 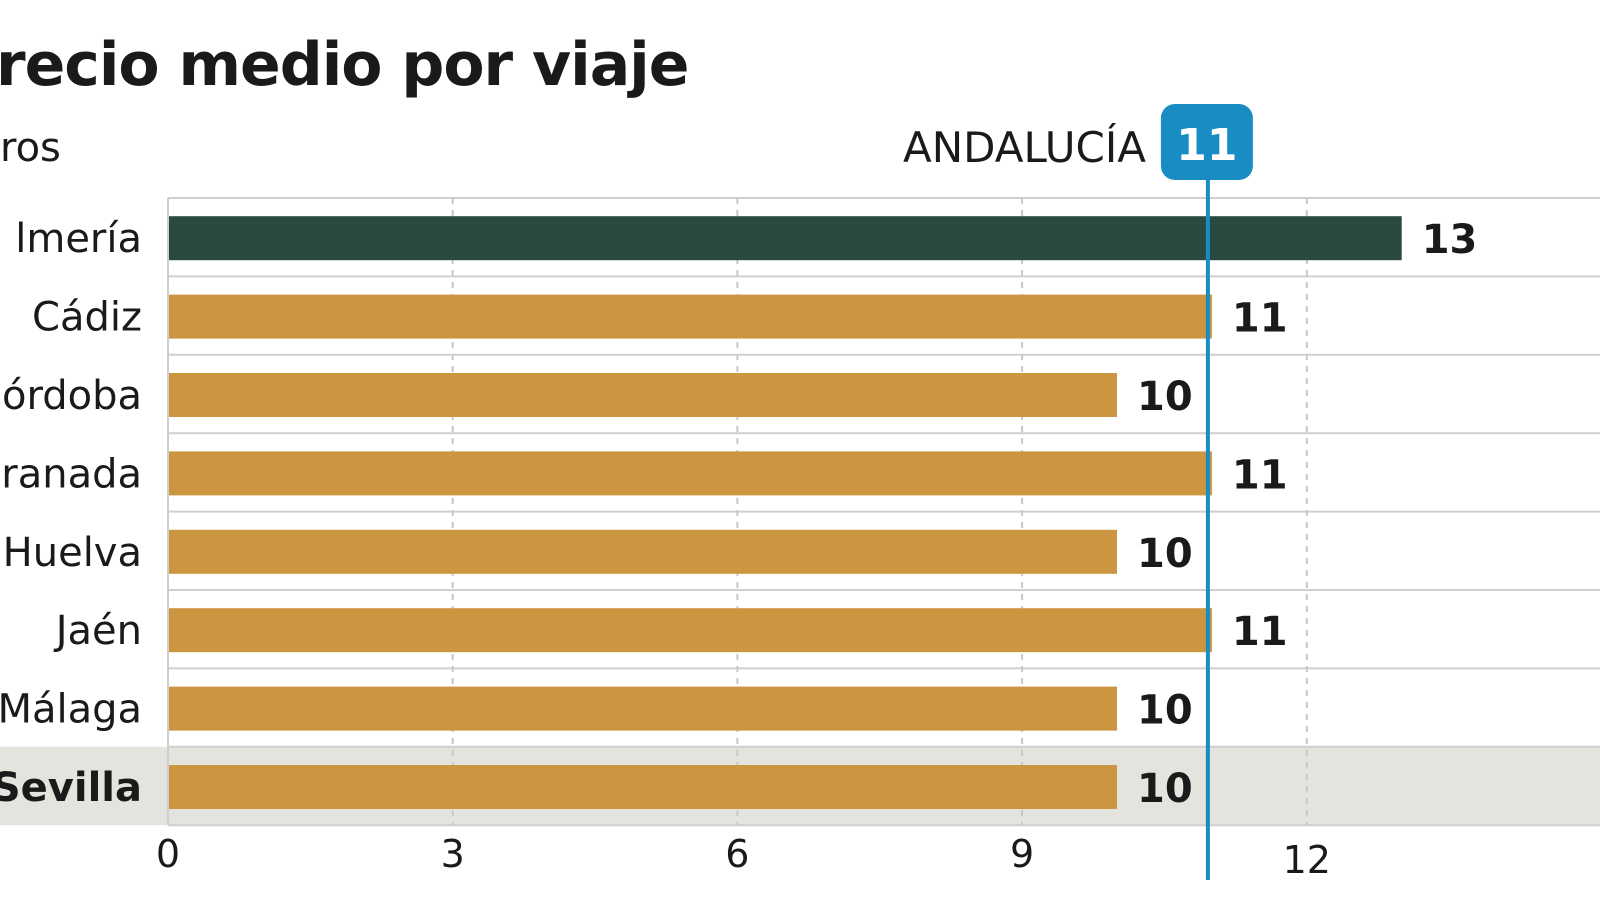 I want to click on x-tick-label: 3, so click(x=453, y=854).